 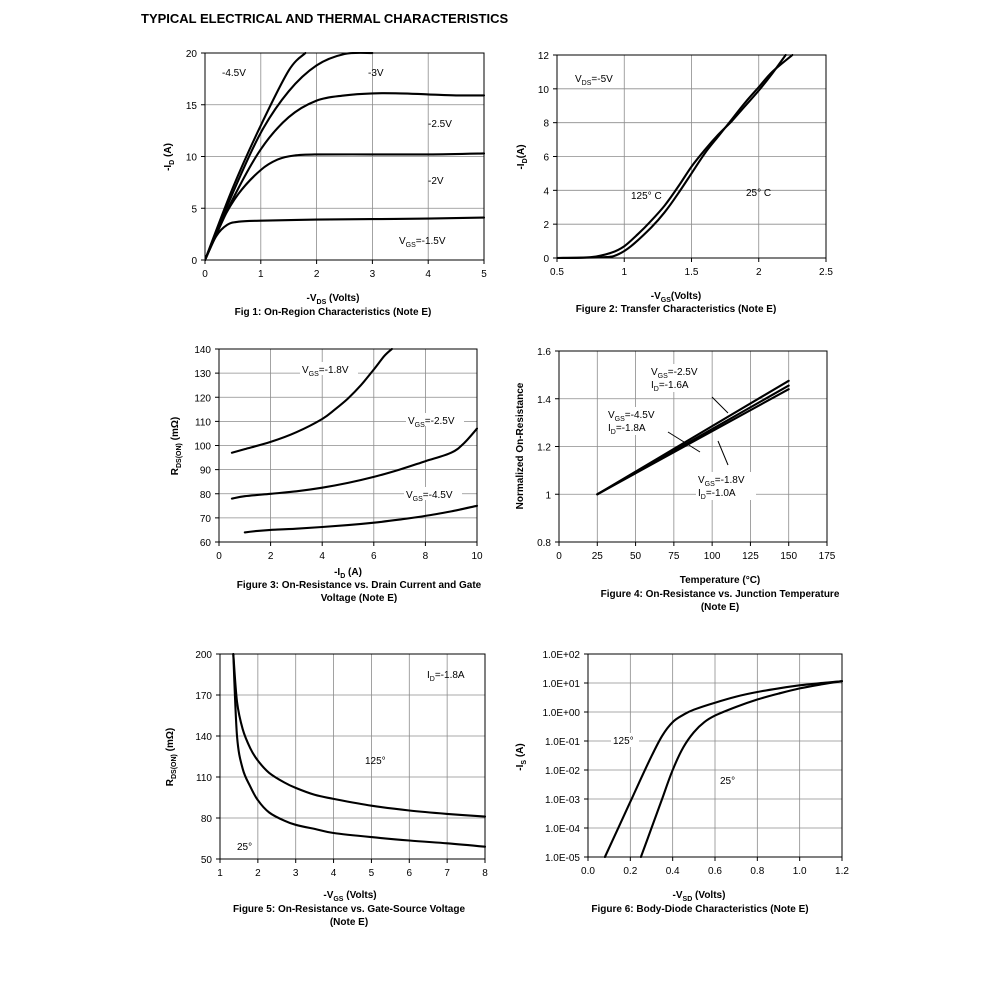 What do you see at coordinates (720, 580) in the screenshot?
I see `x-axis-label: Temperature (°C)` at bounding box center [720, 580].